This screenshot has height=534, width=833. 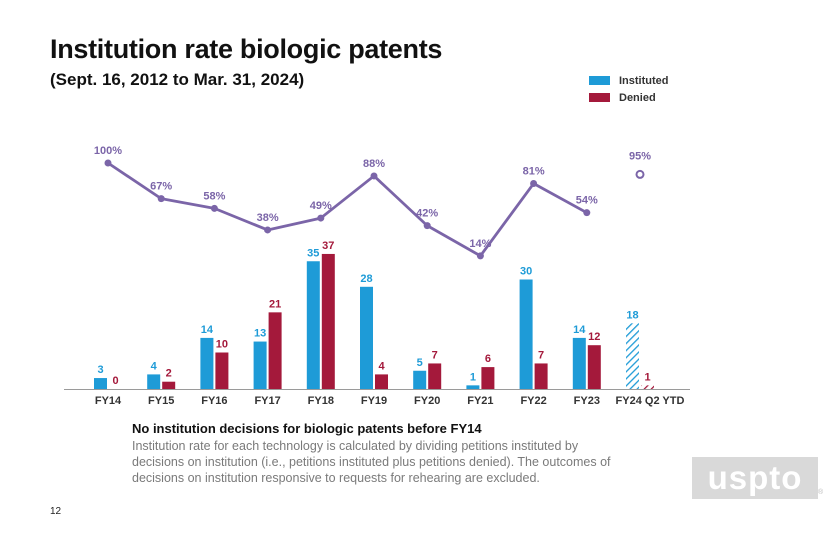 I want to click on institution-rate-line, so click(x=347, y=209).